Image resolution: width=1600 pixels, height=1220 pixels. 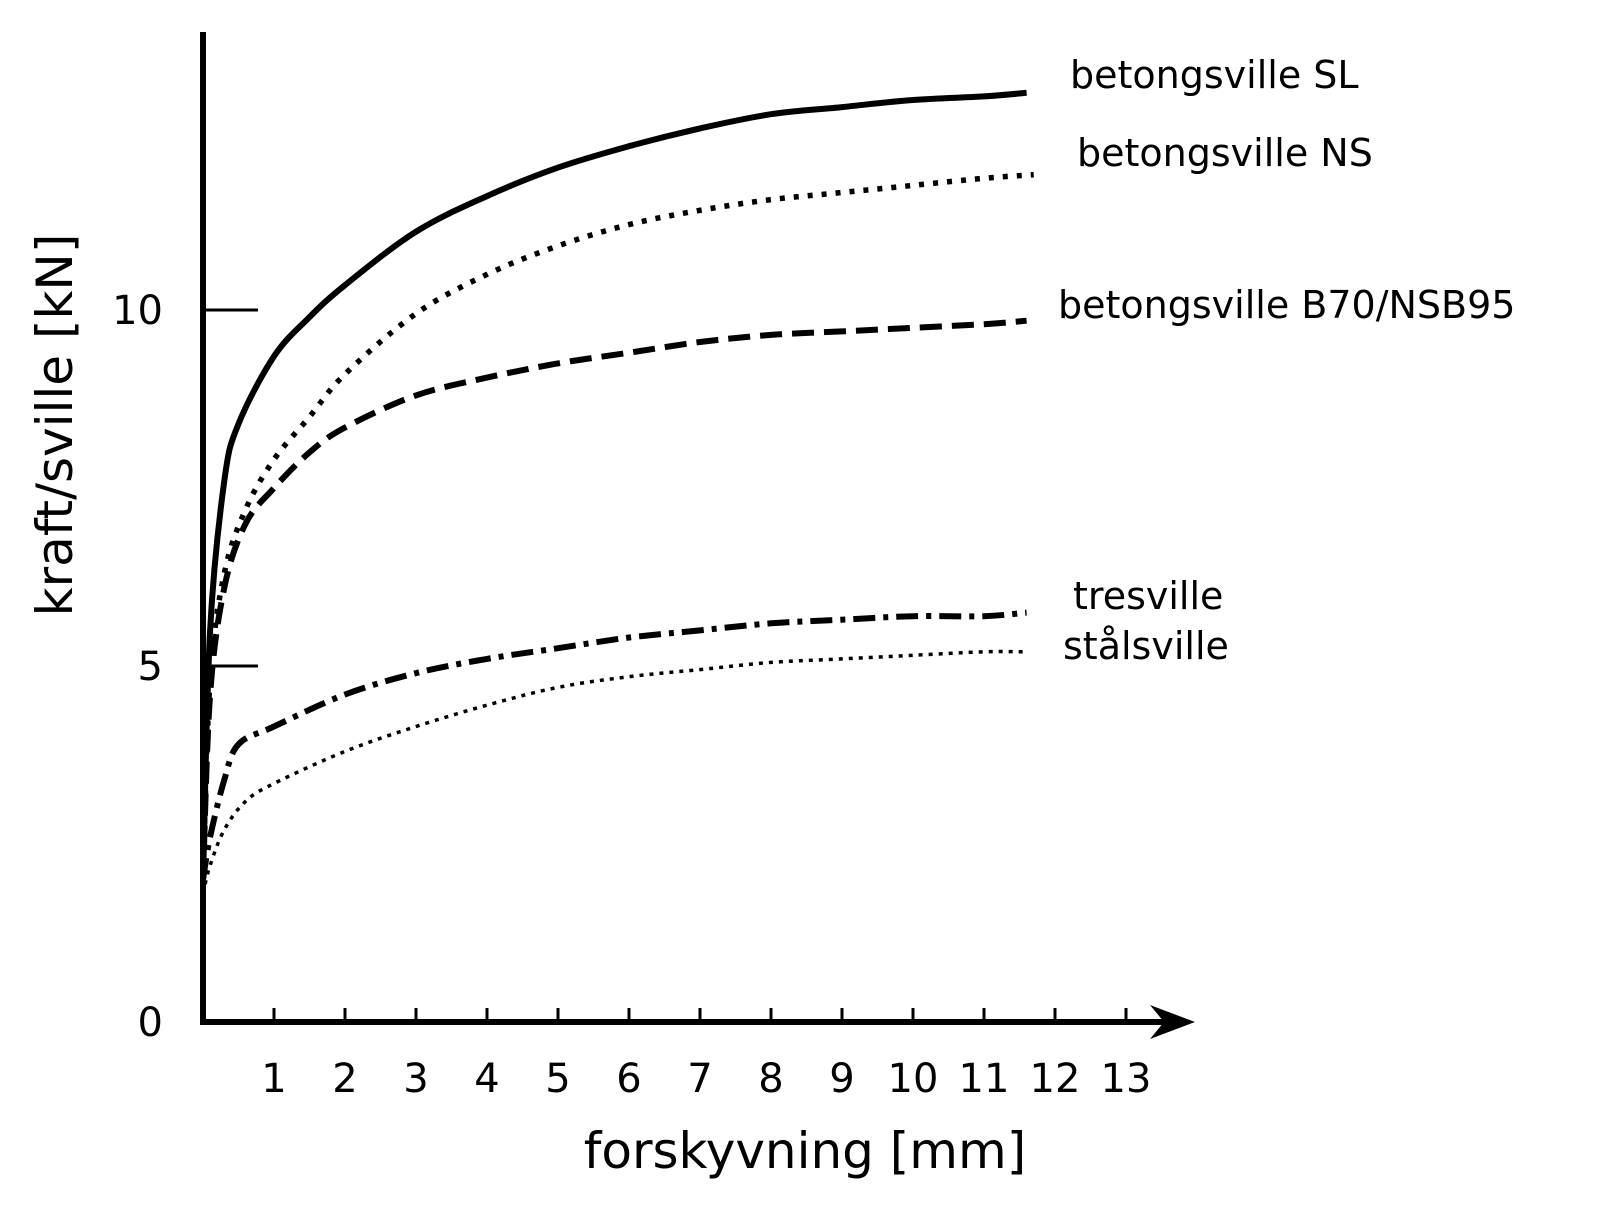 I want to click on y-axis-title: kraft/sville [kN], so click(x=55, y=425).